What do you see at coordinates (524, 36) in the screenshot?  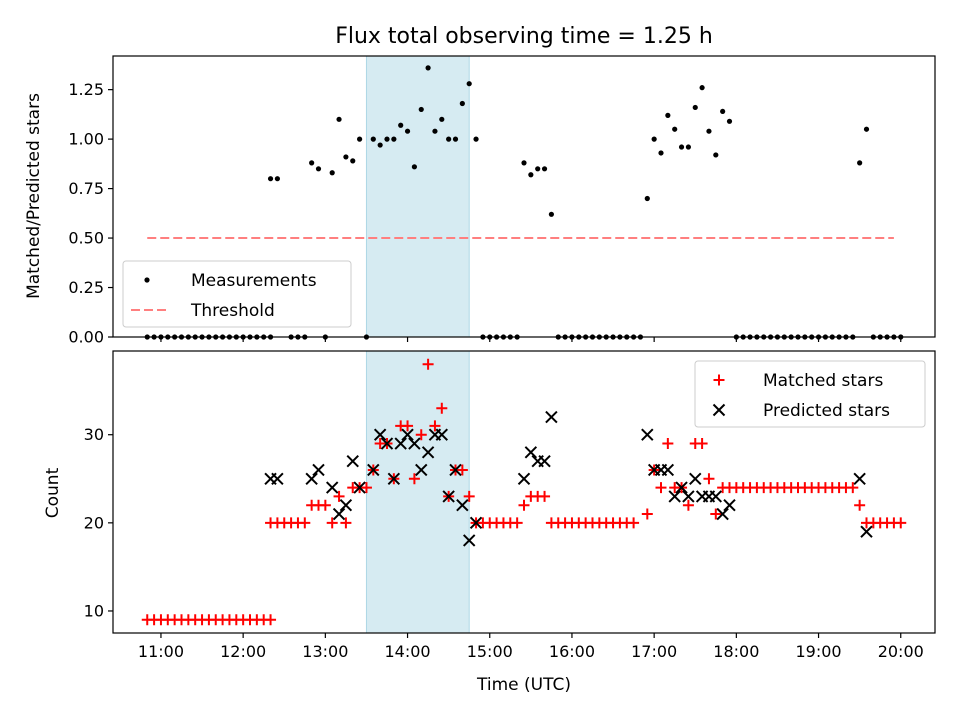 I see `chart-title: Flux total observing time = 1.25 h` at bounding box center [524, 36].